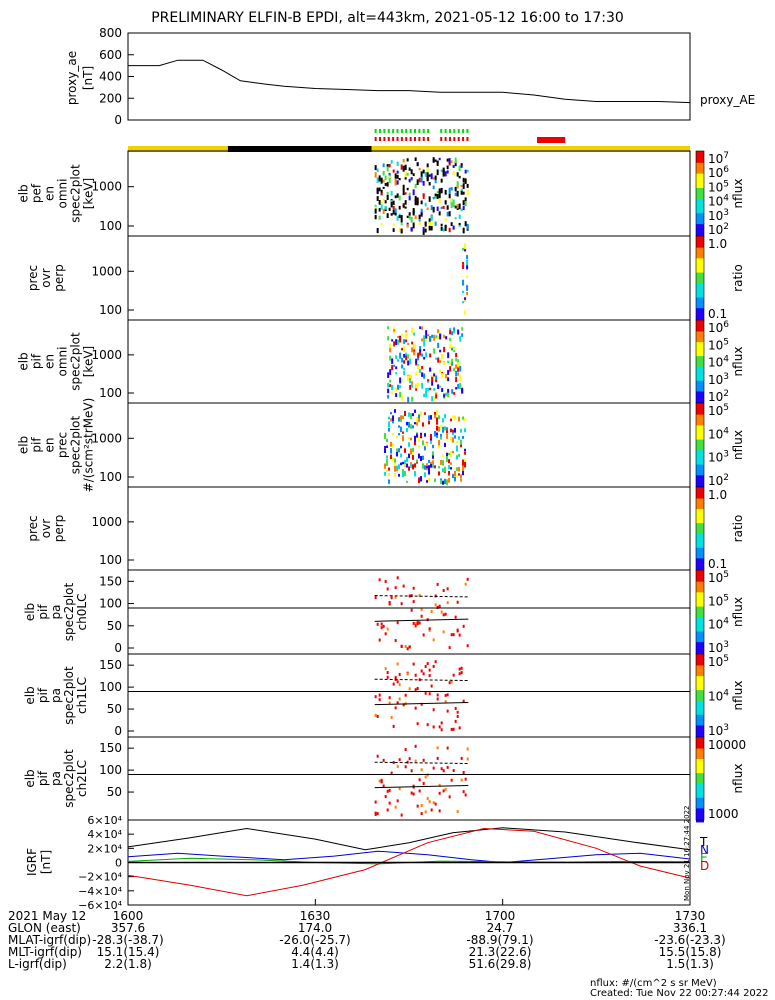  What do you see at coordinates (110, 226) in the screenshot?
I see `spec-ytick-label: 100` at bounding box center [110, 226].